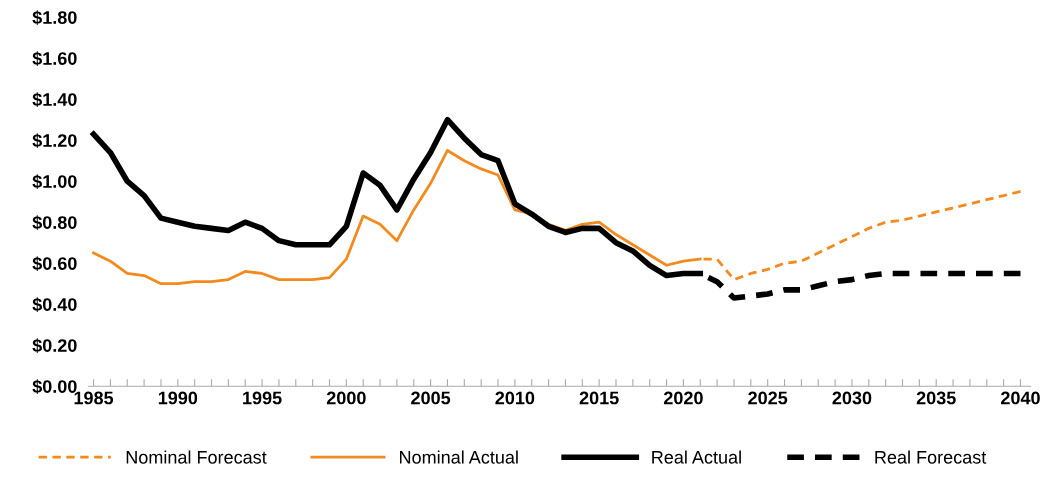 This screenshot has height=492, width=1041. Describe the element at coordinates (599, 398) in the screenshot. I see `x-tick-label: 2015` at that location.